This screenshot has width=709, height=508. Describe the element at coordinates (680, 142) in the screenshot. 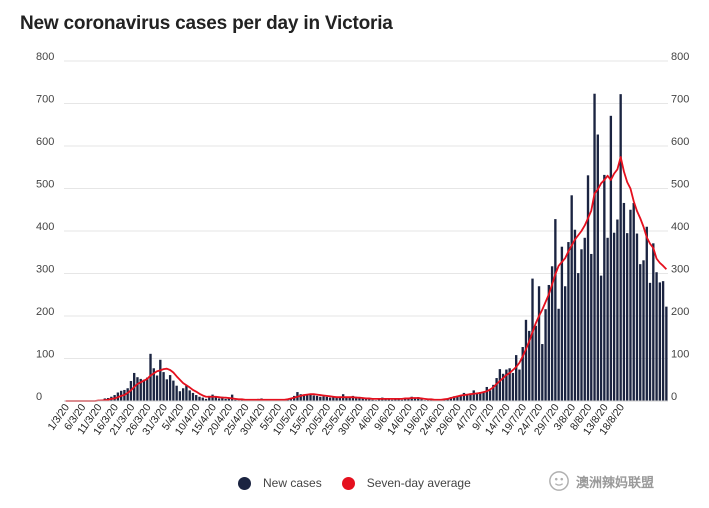

I see `y-tick-label-right: 600` at that location.